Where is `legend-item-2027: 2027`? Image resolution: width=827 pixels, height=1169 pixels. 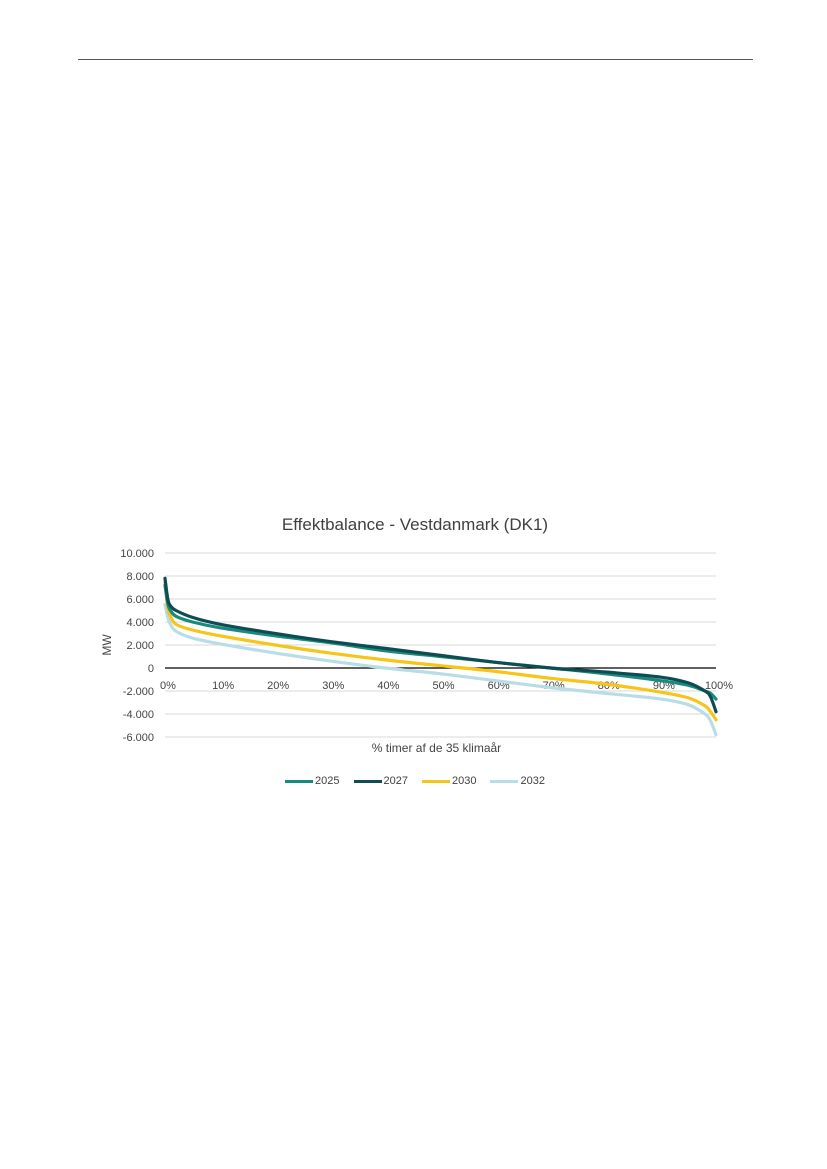 legend-item-2027: 2027 is located at coordinates (380, 781).